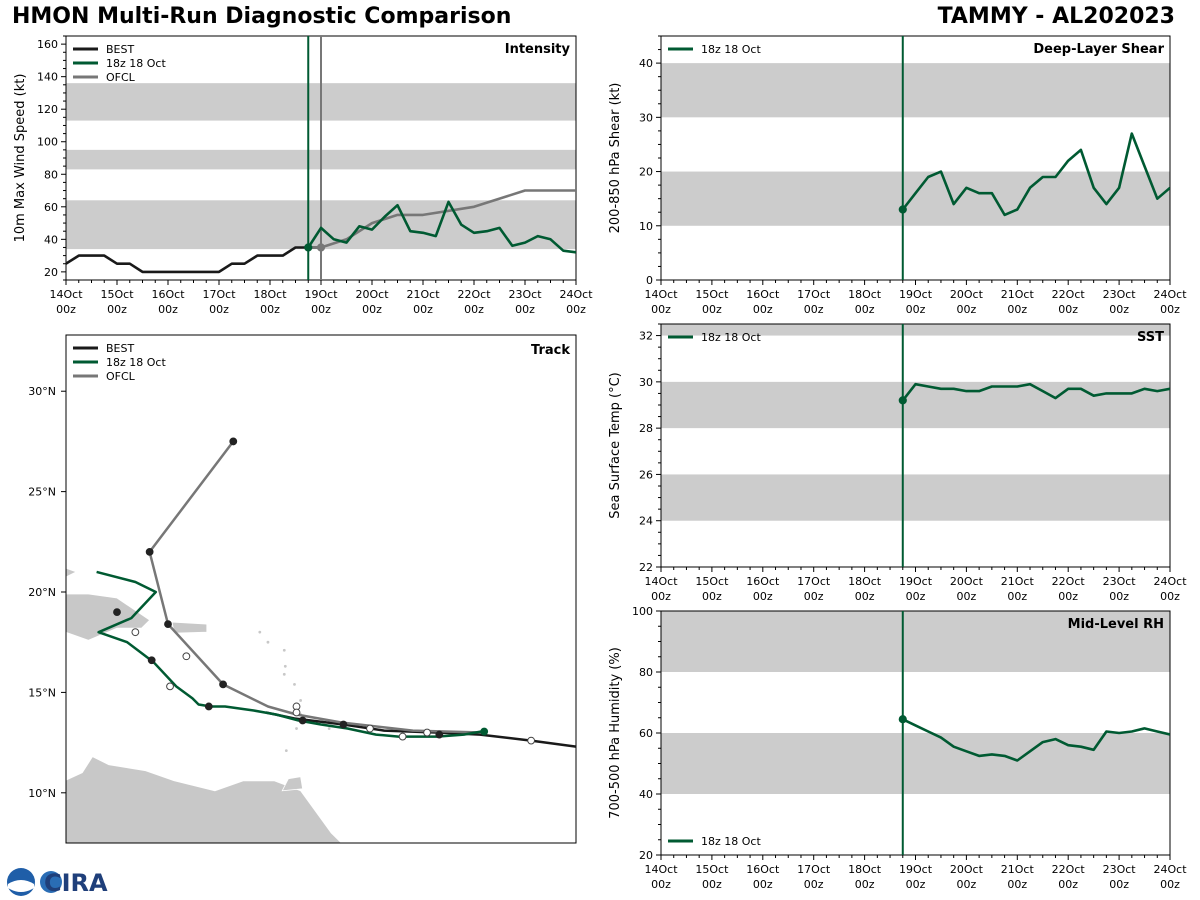  I want to click on shear-ytick-label: 0, so click(649, 280).